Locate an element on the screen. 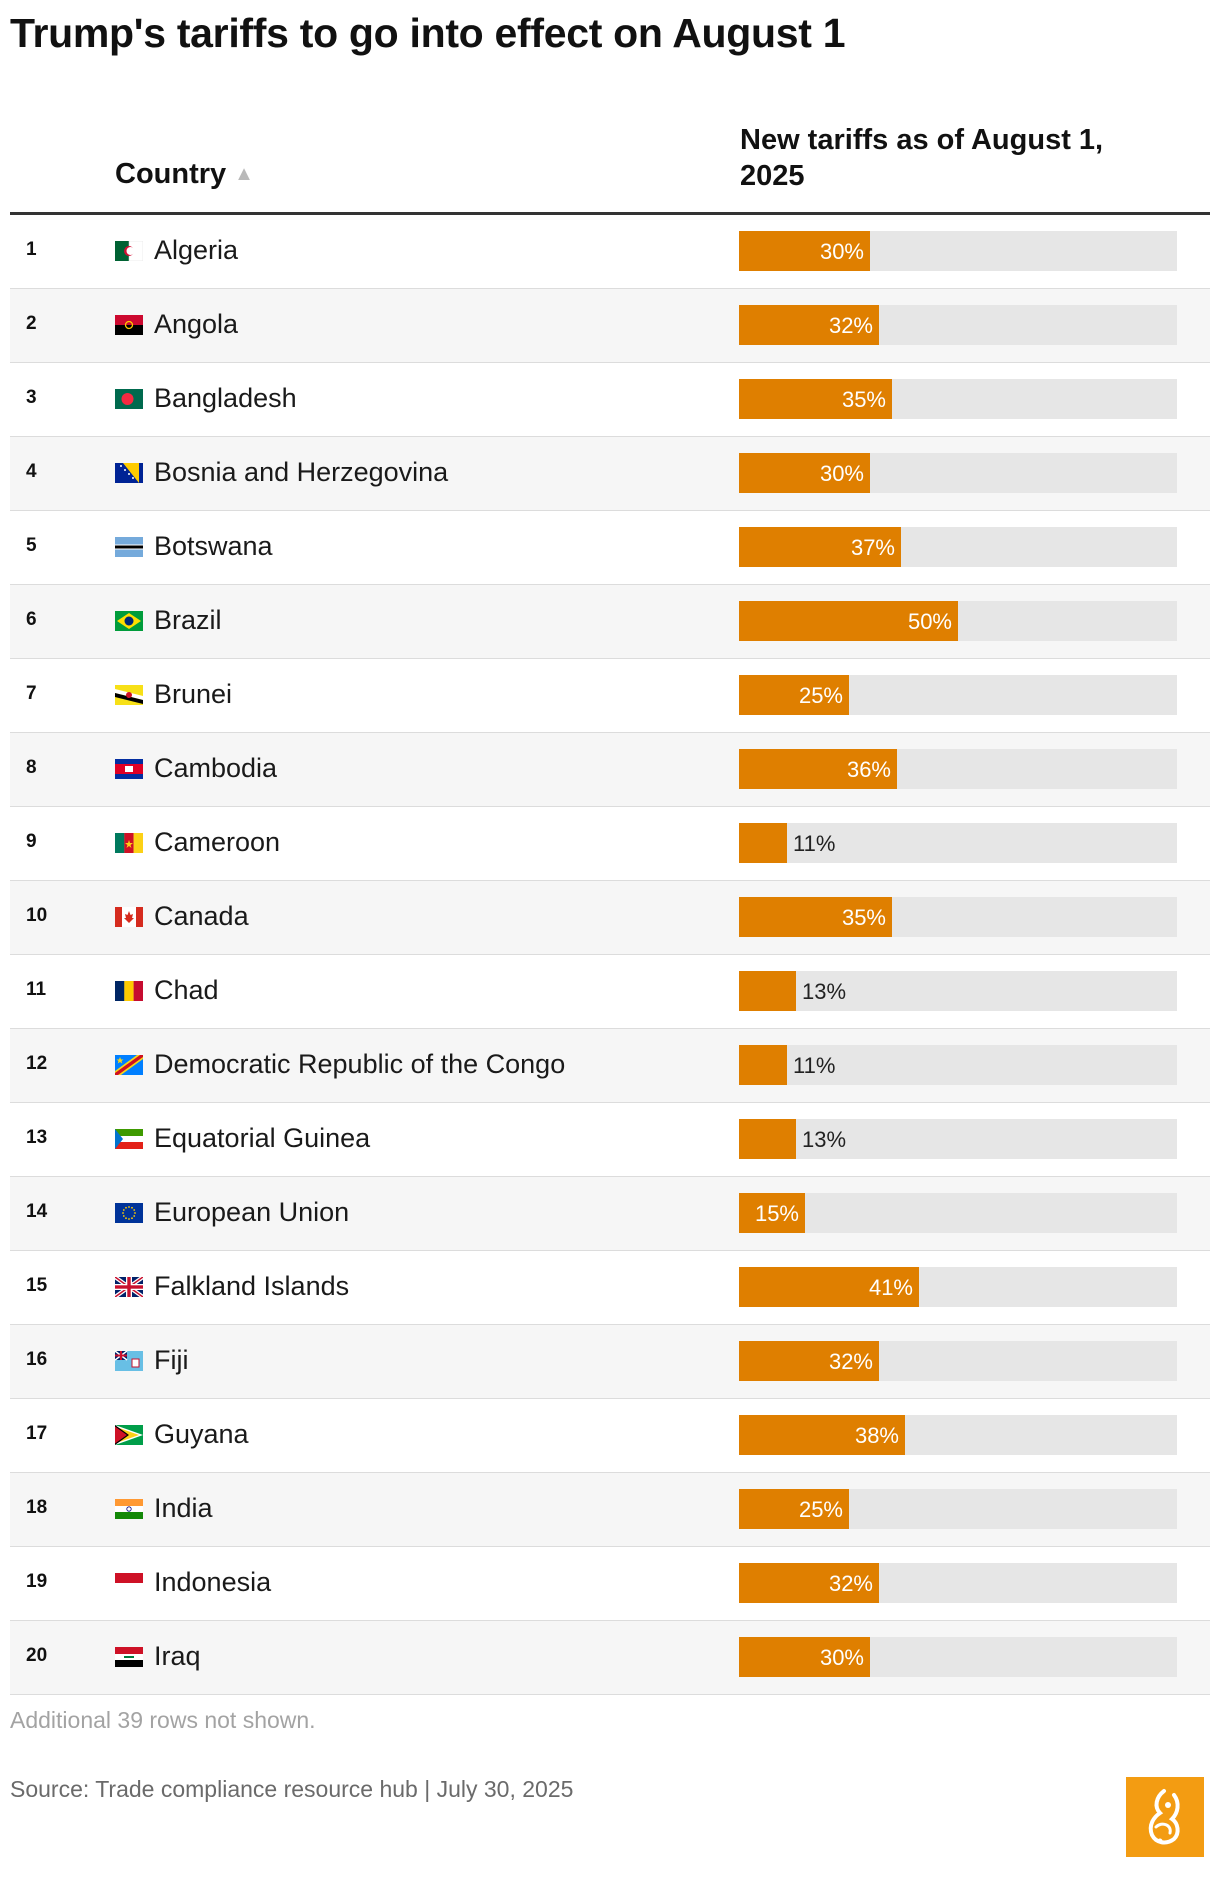  country-column-header: Country ▲ is located at coordinates (184, 174).